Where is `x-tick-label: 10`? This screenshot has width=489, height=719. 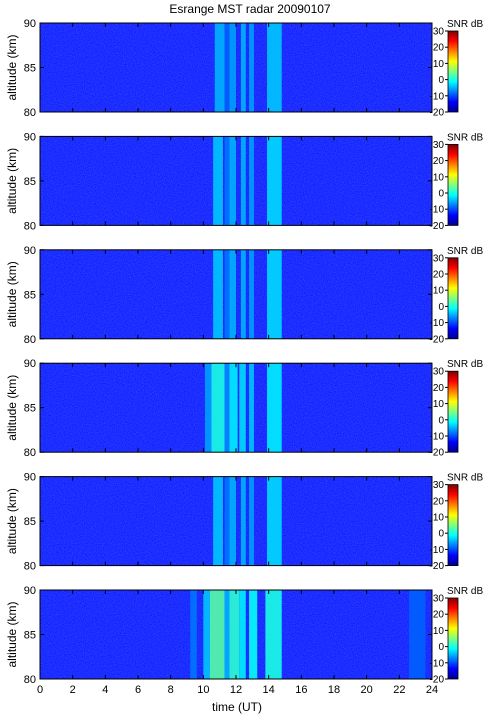
x-tick-label: 10 is located at coordinates (203, 690).